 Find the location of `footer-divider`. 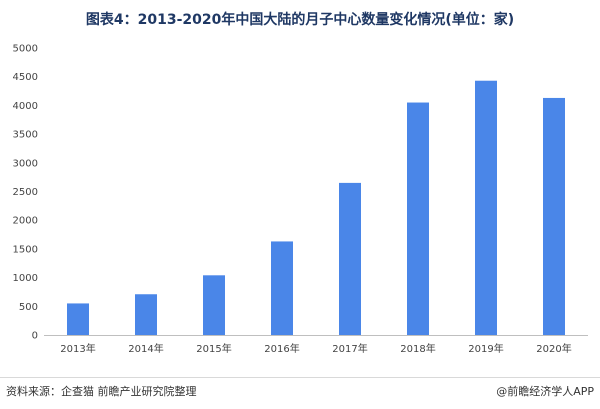

footer-divider is located at coordinates (300, 377).